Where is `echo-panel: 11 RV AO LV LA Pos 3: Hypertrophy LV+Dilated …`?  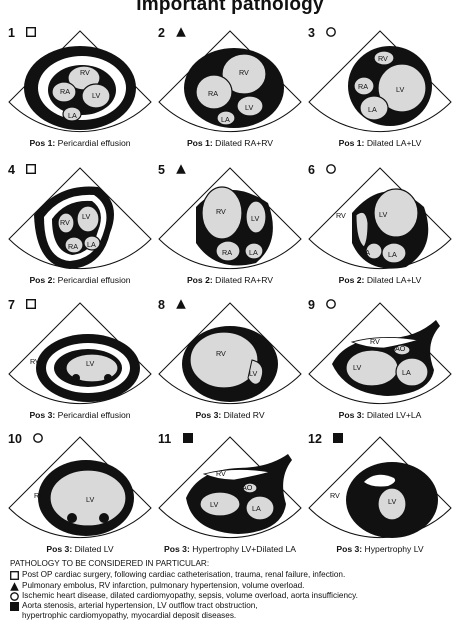
echo-panel: 11 RV AO LV LA Pos 3: Hypertrophy LV+Dilated … is located at coordinates (230, 497).